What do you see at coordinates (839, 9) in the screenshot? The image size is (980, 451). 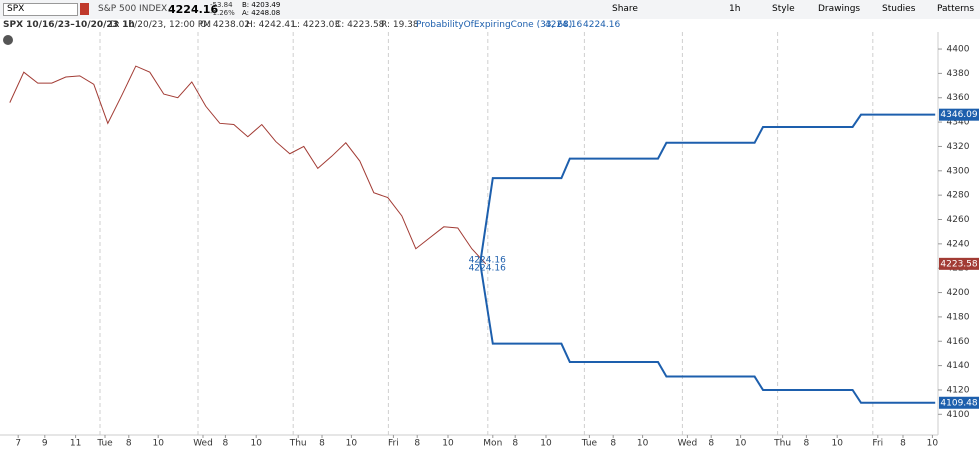 I see `drawings-button: Drawings` at bounding box center [839, 9].